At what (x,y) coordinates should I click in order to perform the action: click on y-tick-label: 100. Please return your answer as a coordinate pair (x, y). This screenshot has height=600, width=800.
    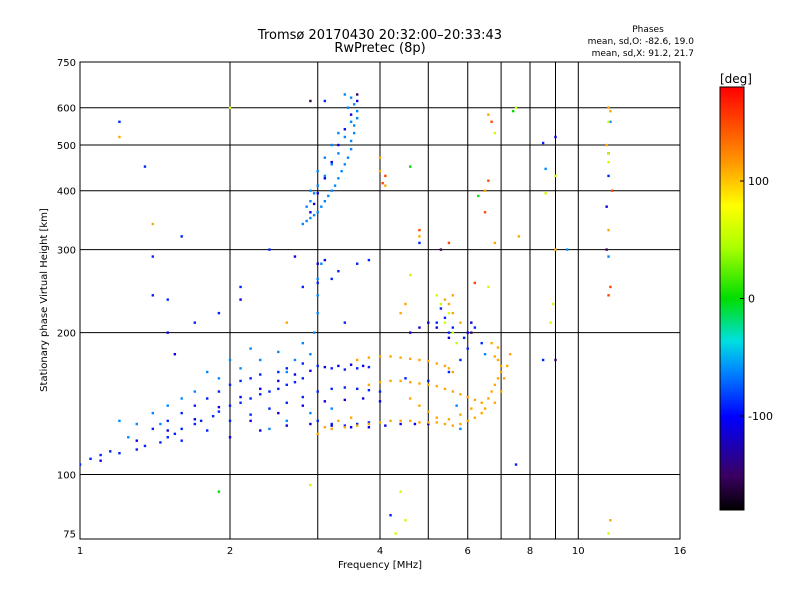
    Looking at the image, I should click on (66, 476).